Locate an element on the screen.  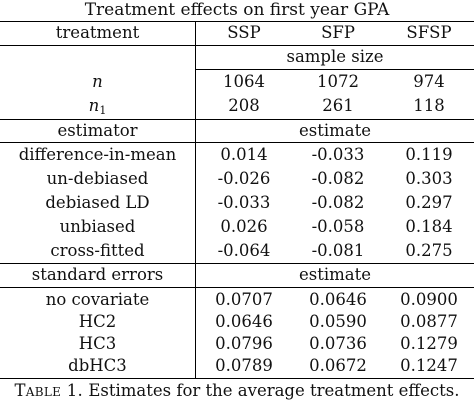
estimate-sfsp: 0.184 is located at coordinates (429, 226).